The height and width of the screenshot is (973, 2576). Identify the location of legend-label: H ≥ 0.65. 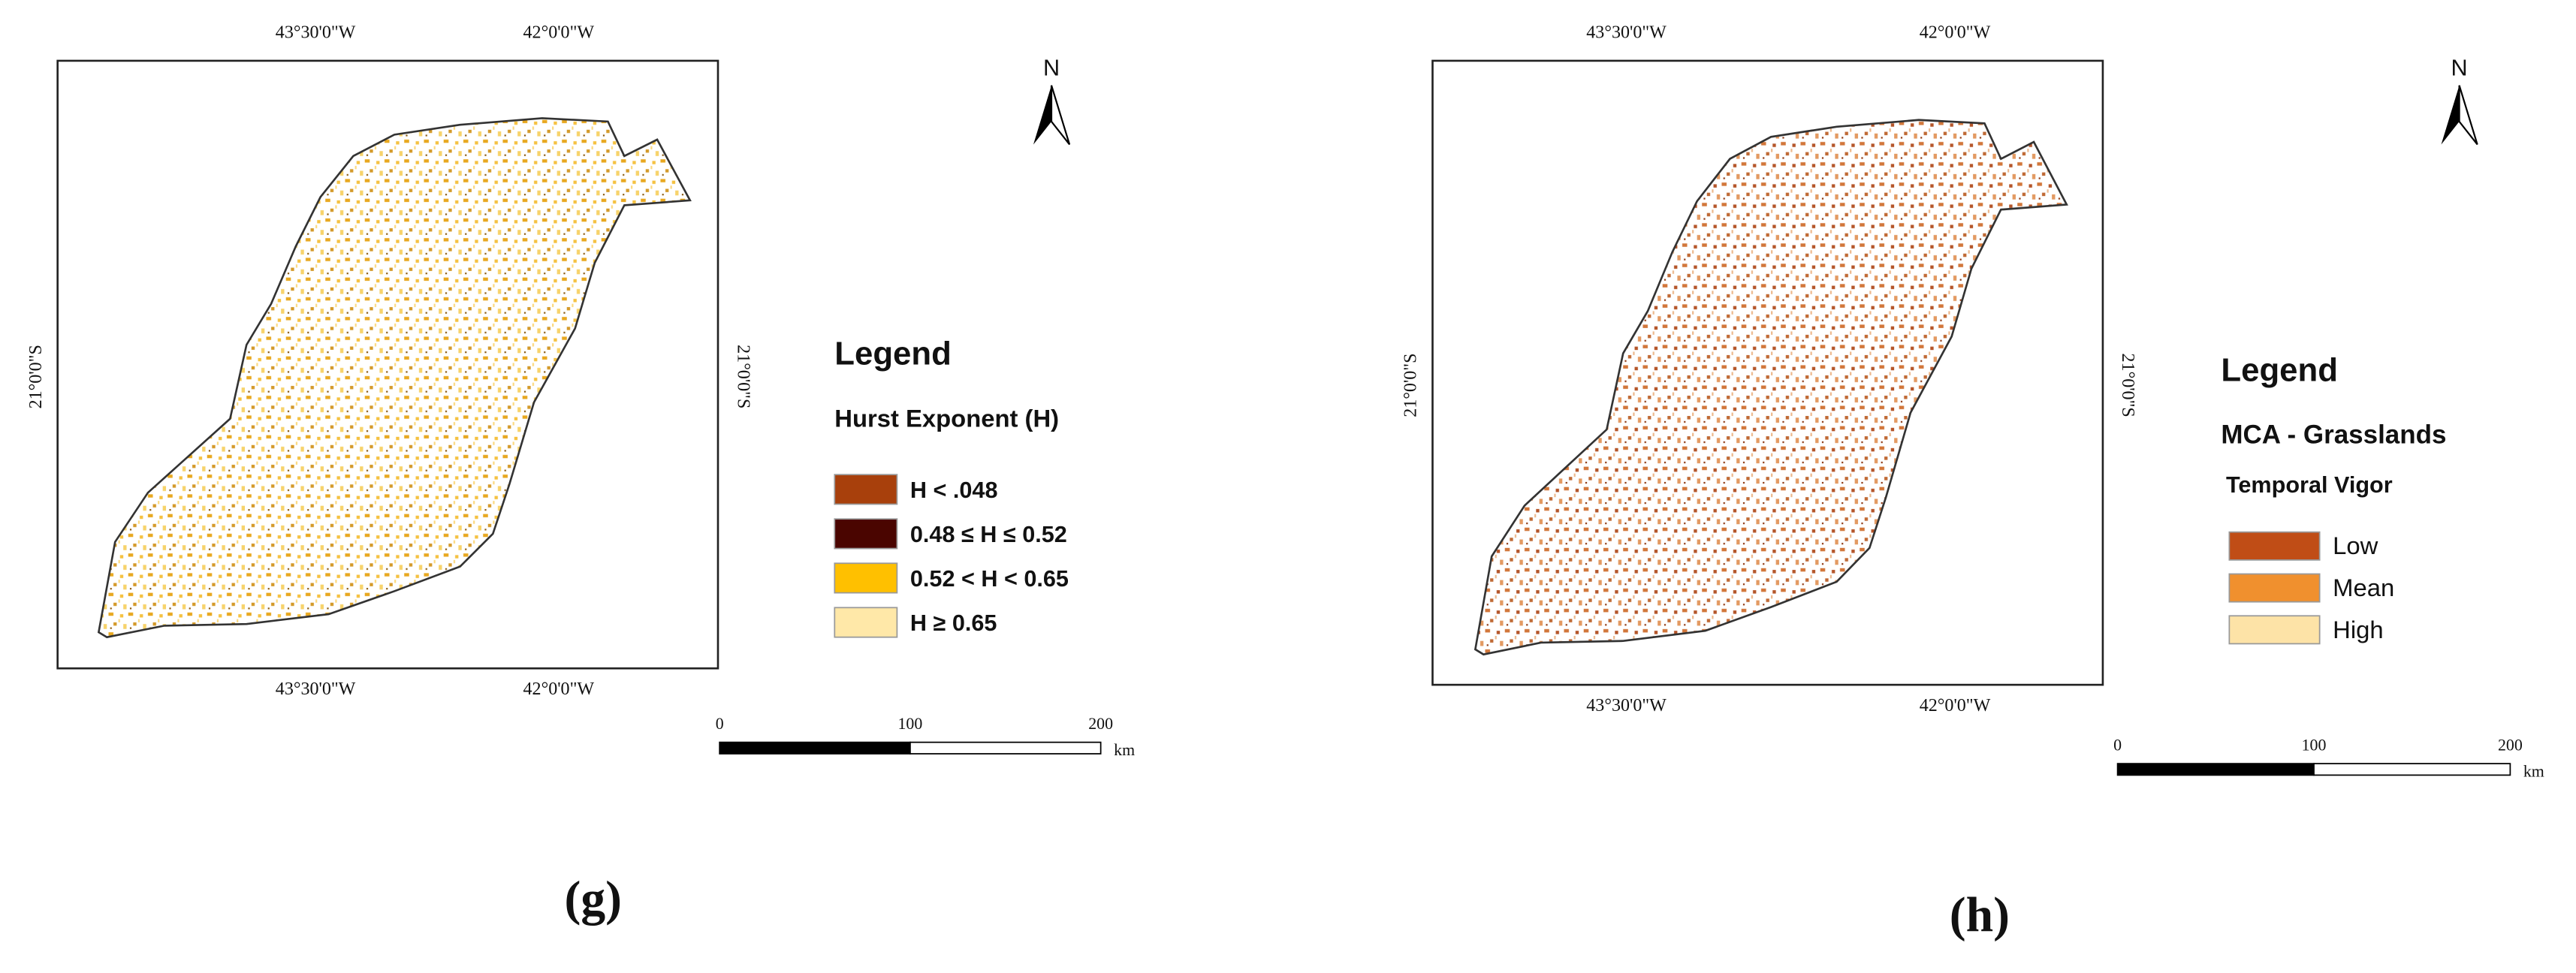
(953, 623).